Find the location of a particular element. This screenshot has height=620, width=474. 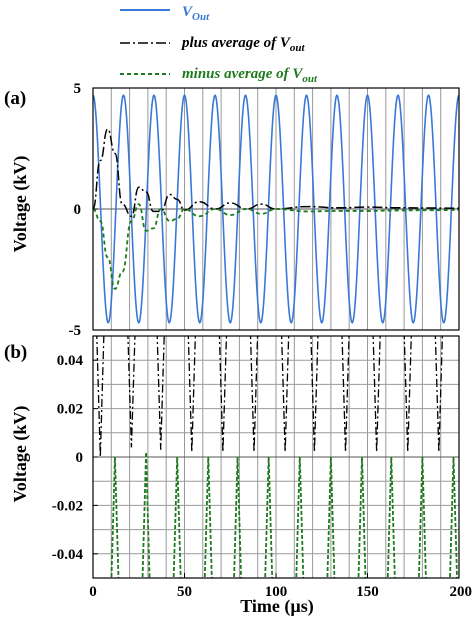

legend-main-text: plus average of V is located at coordinates (236, 43).